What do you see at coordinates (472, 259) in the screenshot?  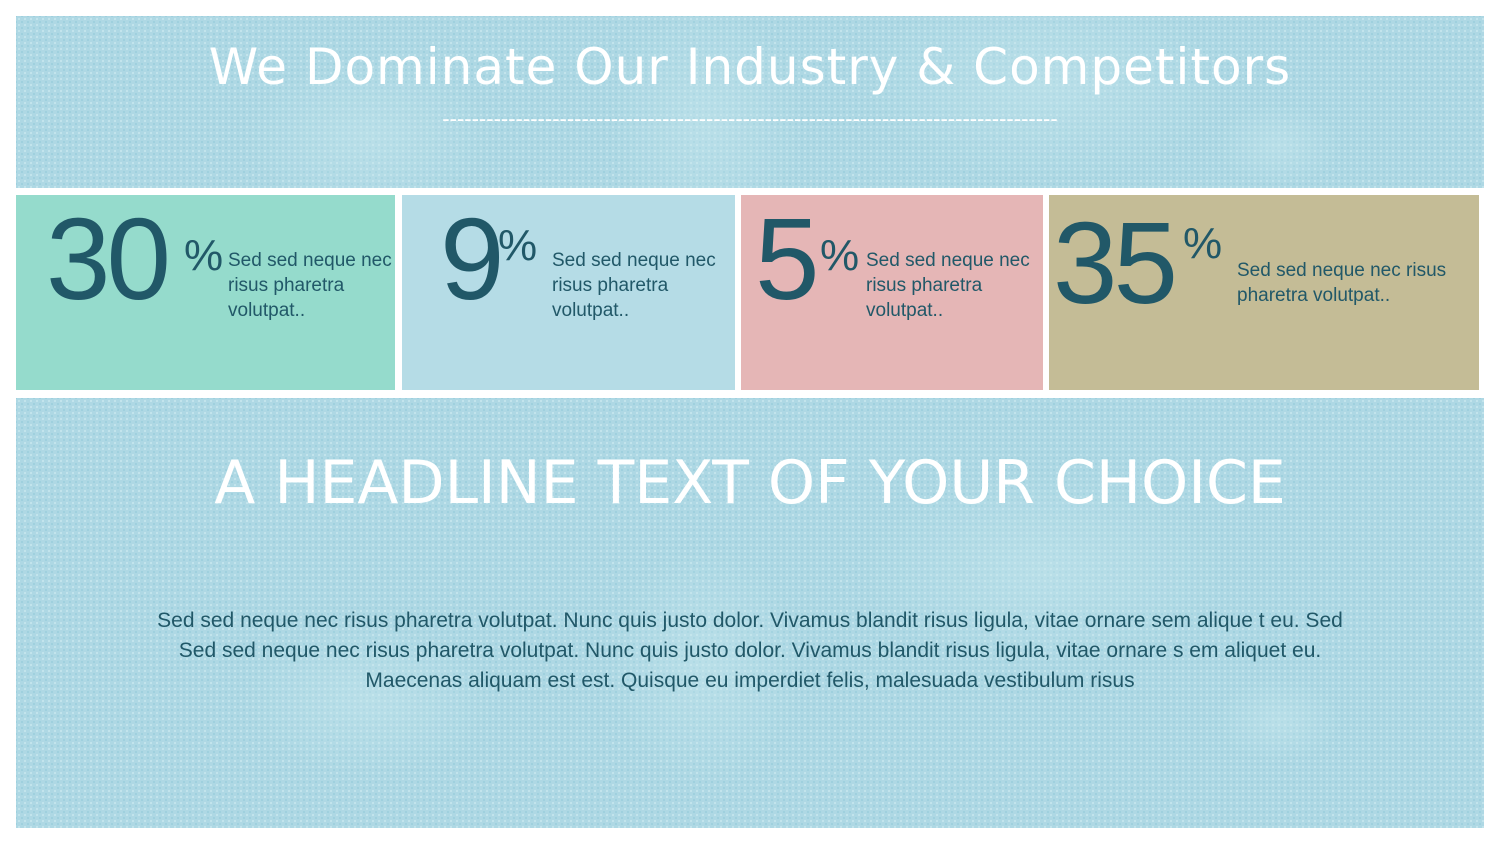 I see `stat-value: 9` at bounding box center [472, 259].